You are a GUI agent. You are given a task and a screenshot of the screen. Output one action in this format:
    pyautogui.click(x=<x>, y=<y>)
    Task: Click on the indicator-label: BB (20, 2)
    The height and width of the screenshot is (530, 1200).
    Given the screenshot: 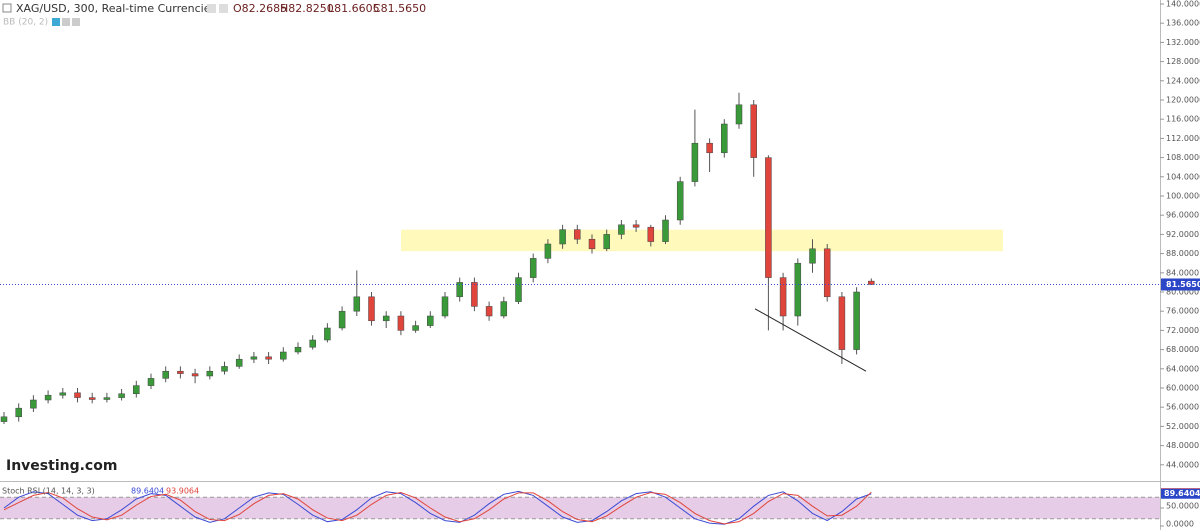 What is the action you would take?
    pyautogui.click(x=25, y=23)
    